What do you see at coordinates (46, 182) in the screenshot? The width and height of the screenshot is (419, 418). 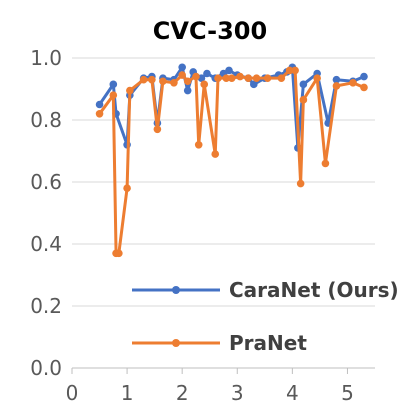 I see `y-tick-label: 0.6` at bounding box center [46, 182].